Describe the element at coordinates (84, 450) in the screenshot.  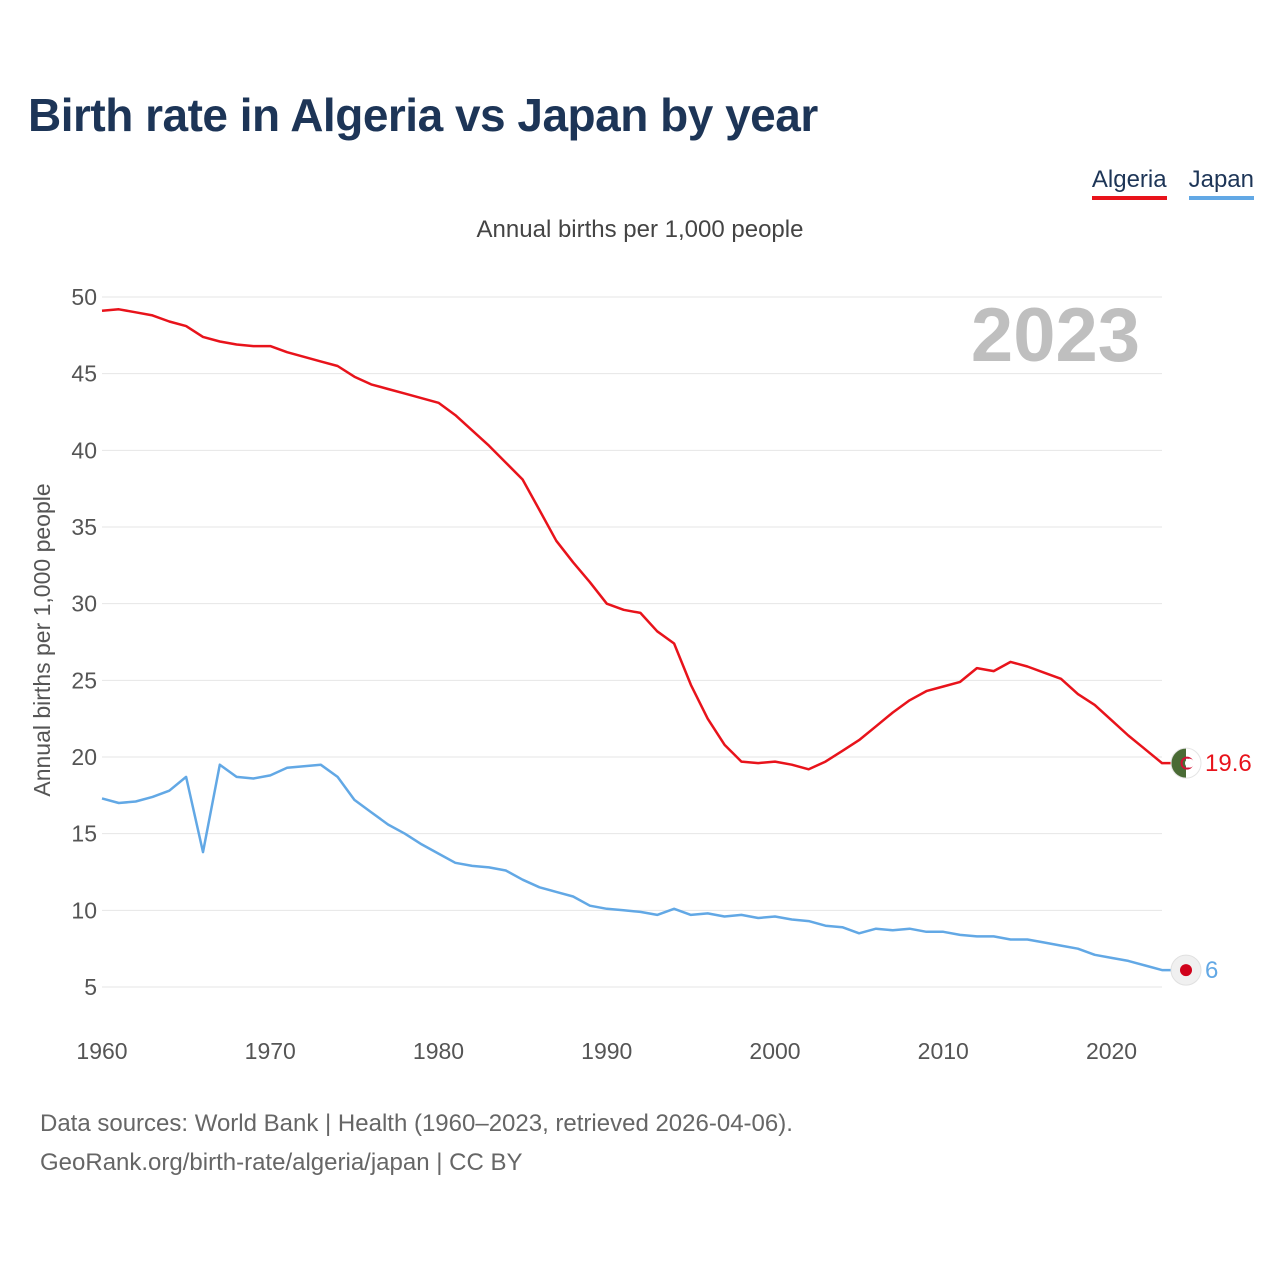
I see `y-tick-label: 40` at that location.